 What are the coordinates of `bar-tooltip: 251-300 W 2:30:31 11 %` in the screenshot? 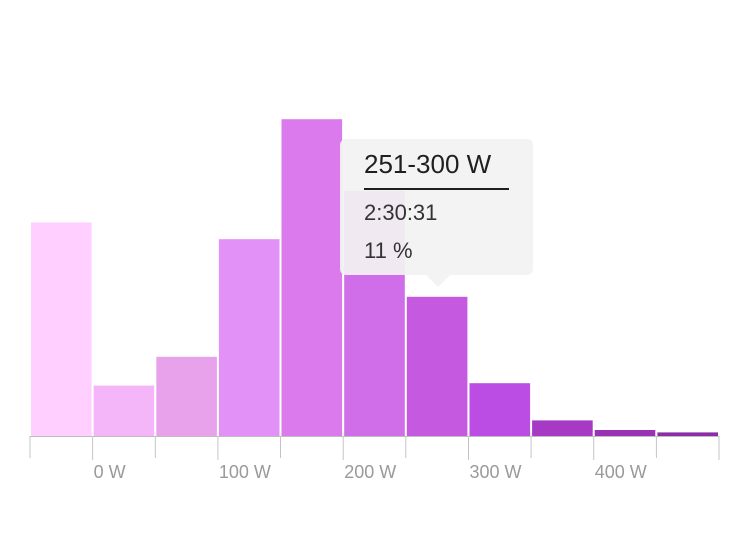 It's located at (436, 213).